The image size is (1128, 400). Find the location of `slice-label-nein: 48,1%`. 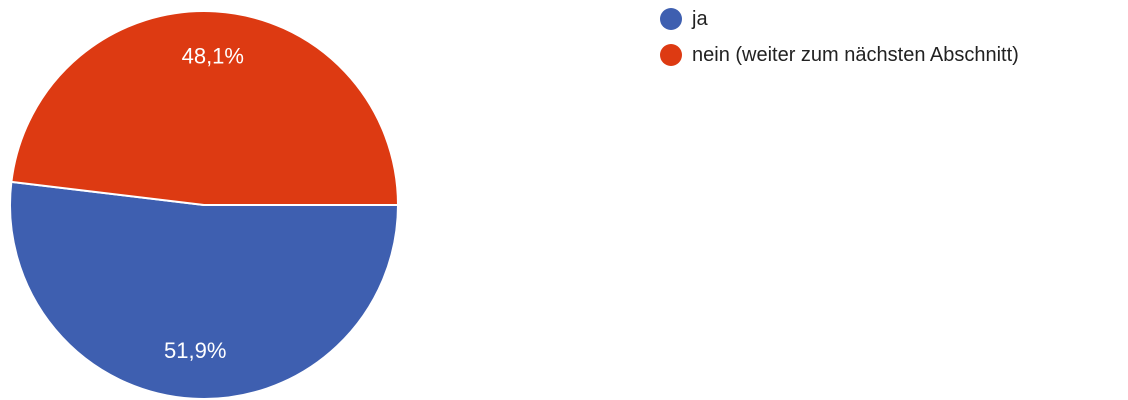

slice-label-nein: 48,1% is located at coordinates (213, 56).